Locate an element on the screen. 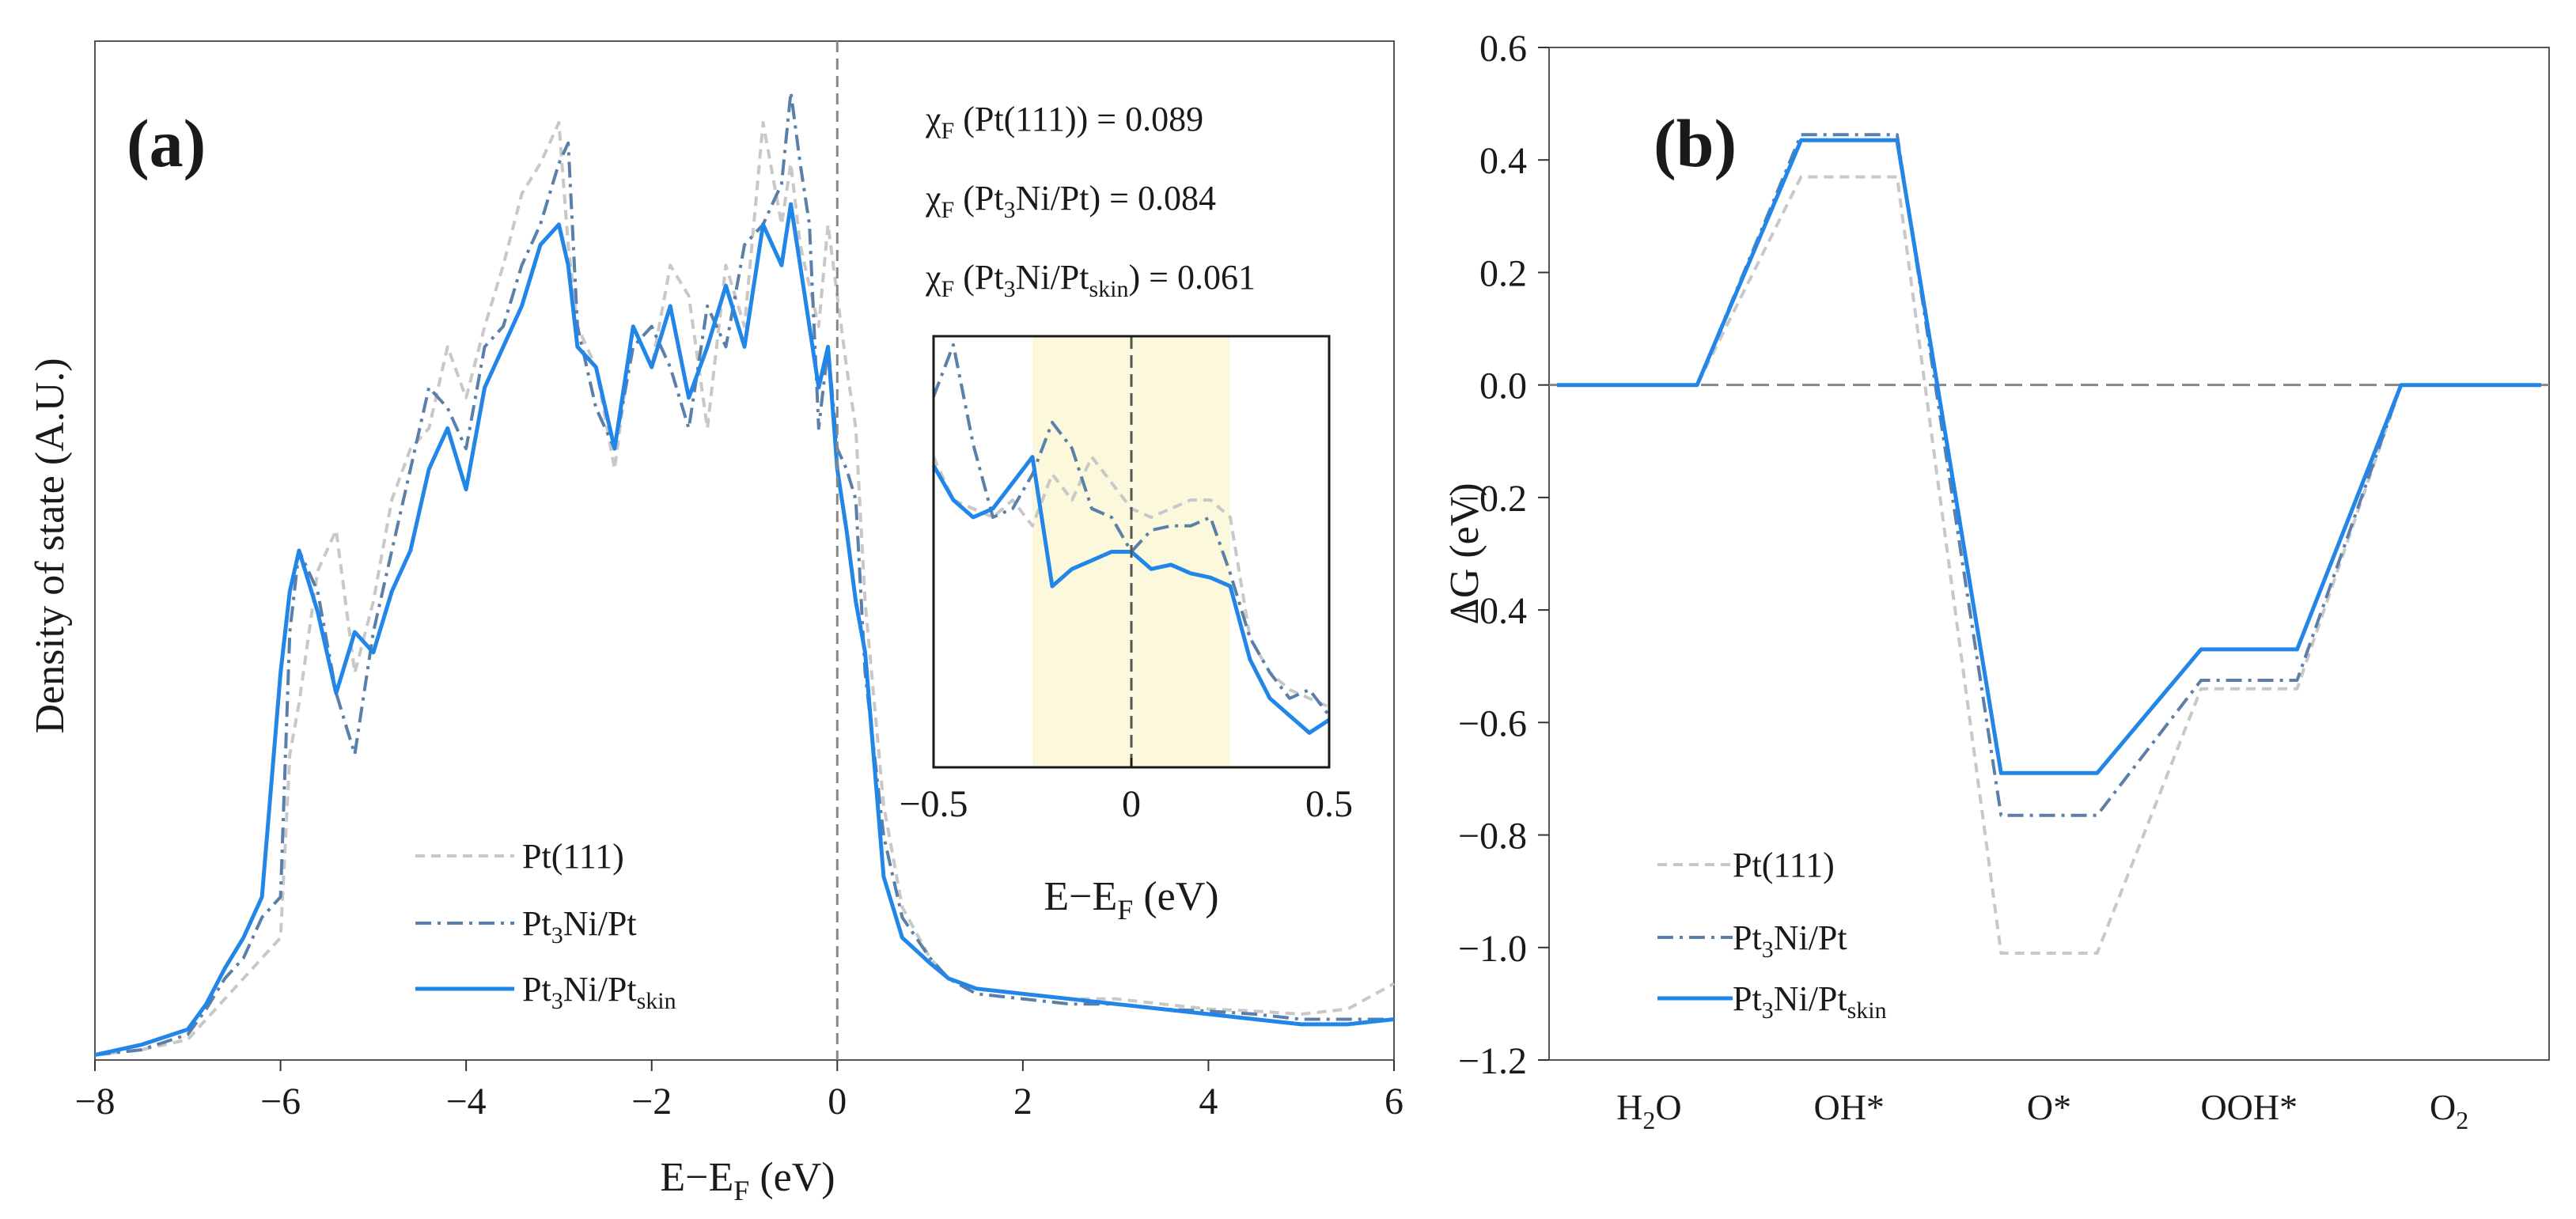  inset-x-tick-label: 0.5 is located at coordinates (1329, 804).